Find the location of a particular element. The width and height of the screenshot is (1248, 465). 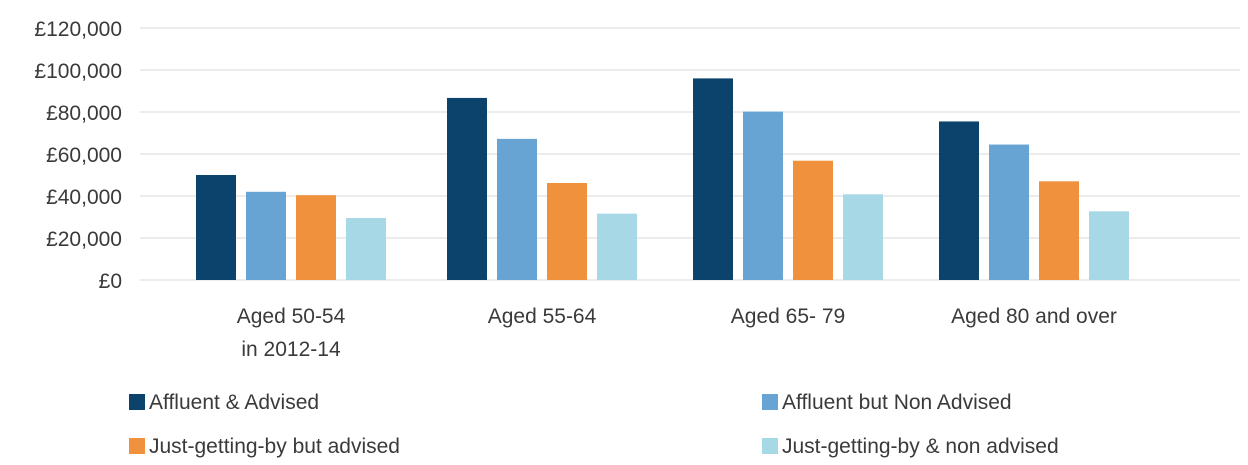

bar-s1-c1 is located at coordinates (216, 227).